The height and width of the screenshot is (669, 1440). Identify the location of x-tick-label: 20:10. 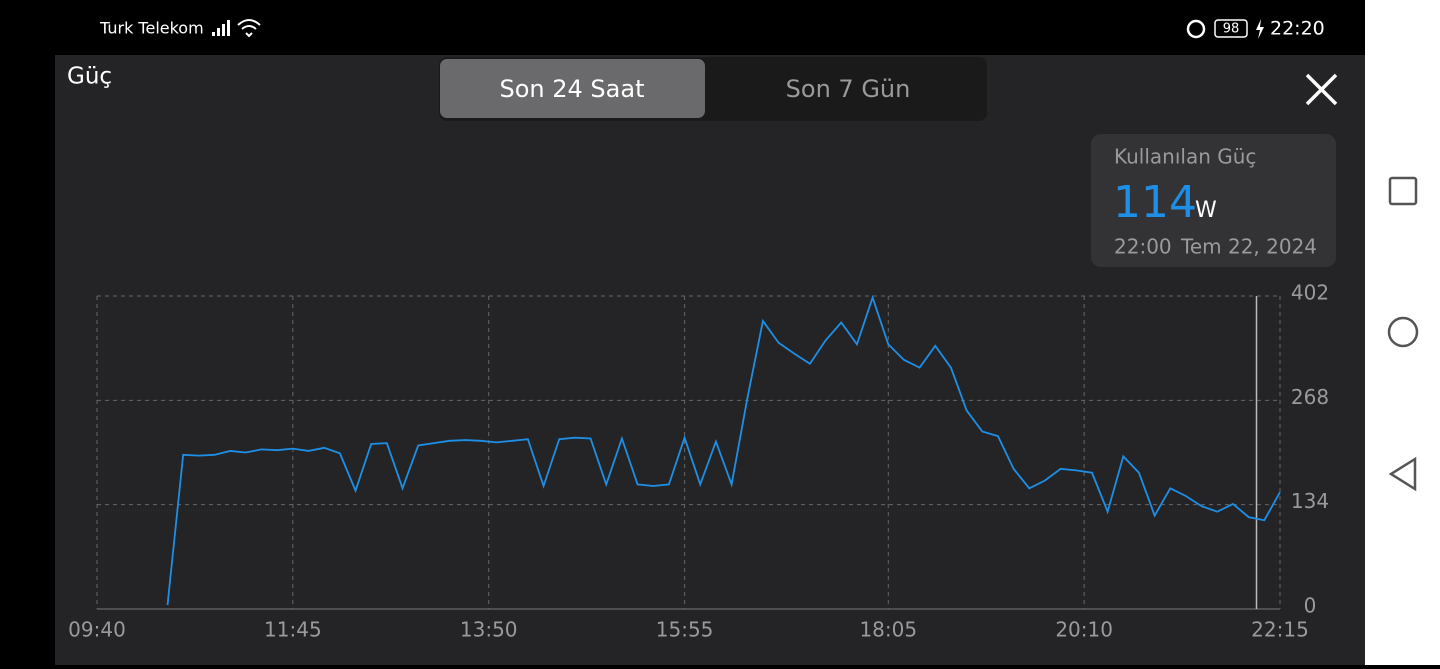
(1084, 630).